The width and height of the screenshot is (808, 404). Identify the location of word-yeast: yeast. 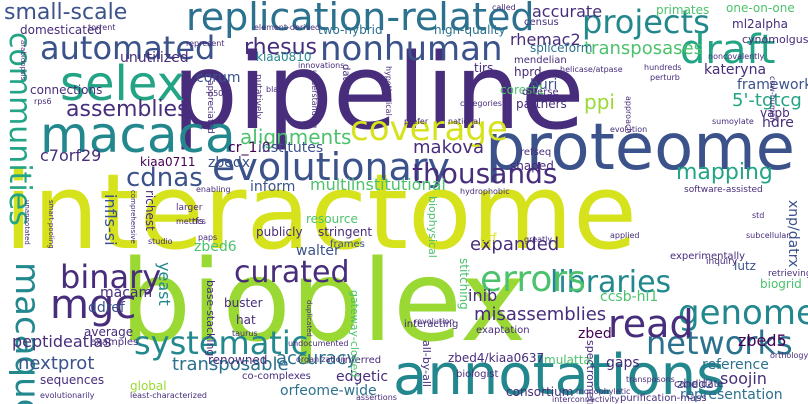
(164, 284).